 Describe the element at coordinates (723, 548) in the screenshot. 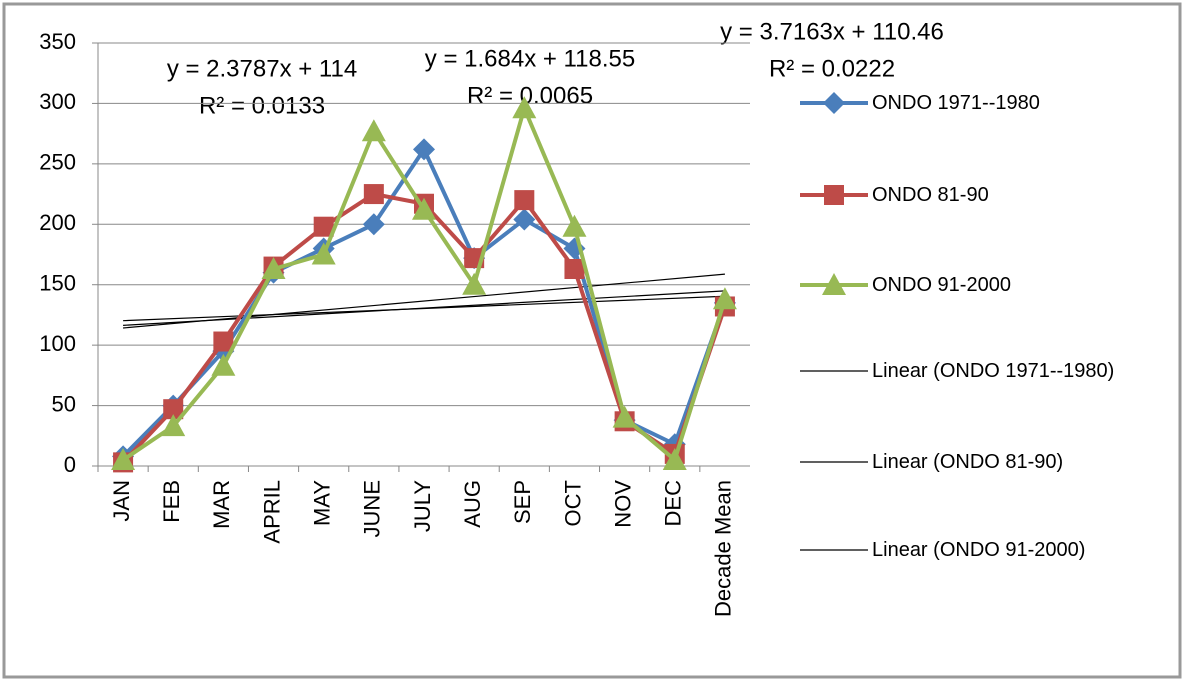

I see `x-tick-label: Decade Mean` at that location.